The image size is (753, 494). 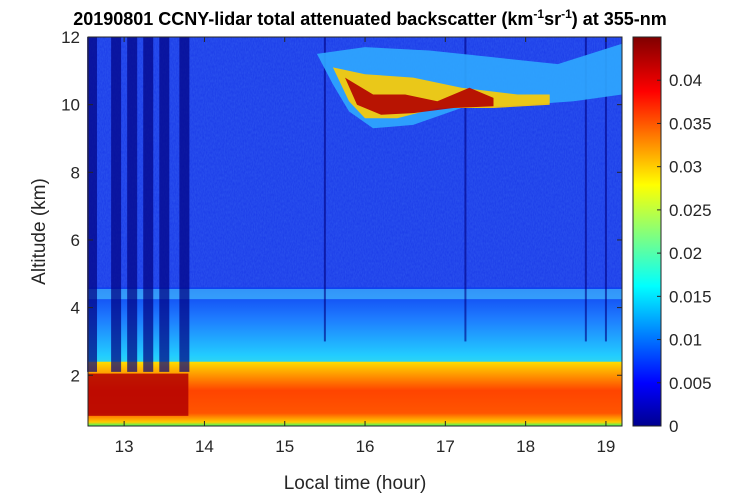 What do you see at coordinates (355, 483) in the screenshot?
I see `x-axis-label: Local time (hour)` at bounding box center [355, 483].